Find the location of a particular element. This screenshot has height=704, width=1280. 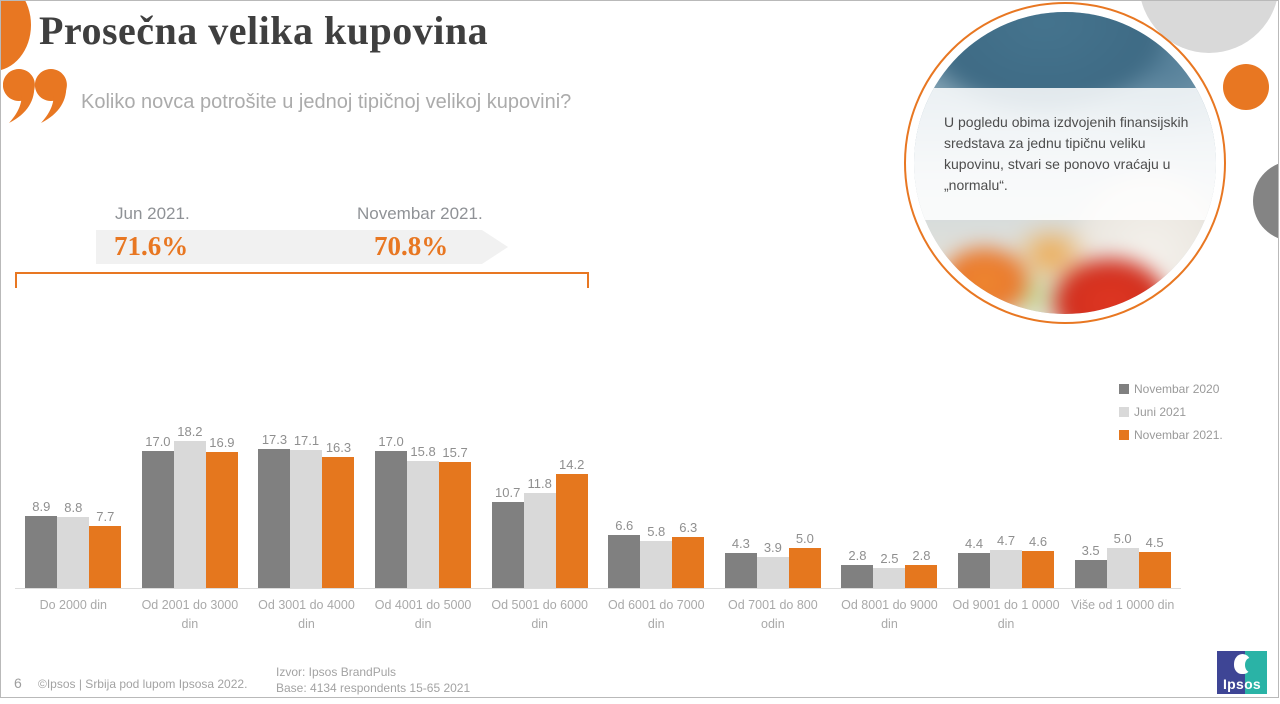

bar-column: 18.2 is located at coordinates (189, 506).